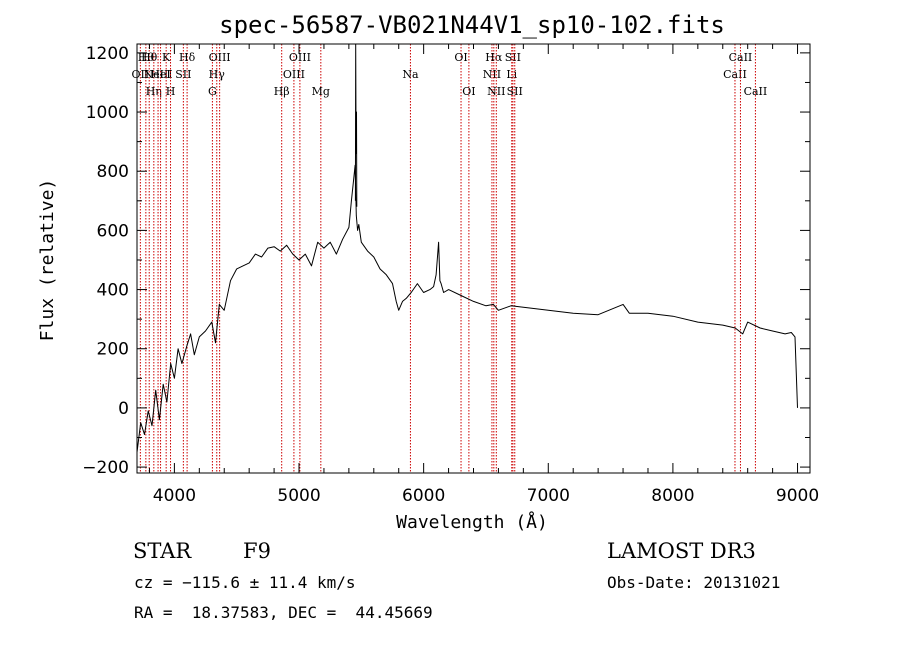  What do you see at coordinates (735, 74) in the screenshot?
I see `spectral-line-label-26: CaII` at bounding box center [735, 74].